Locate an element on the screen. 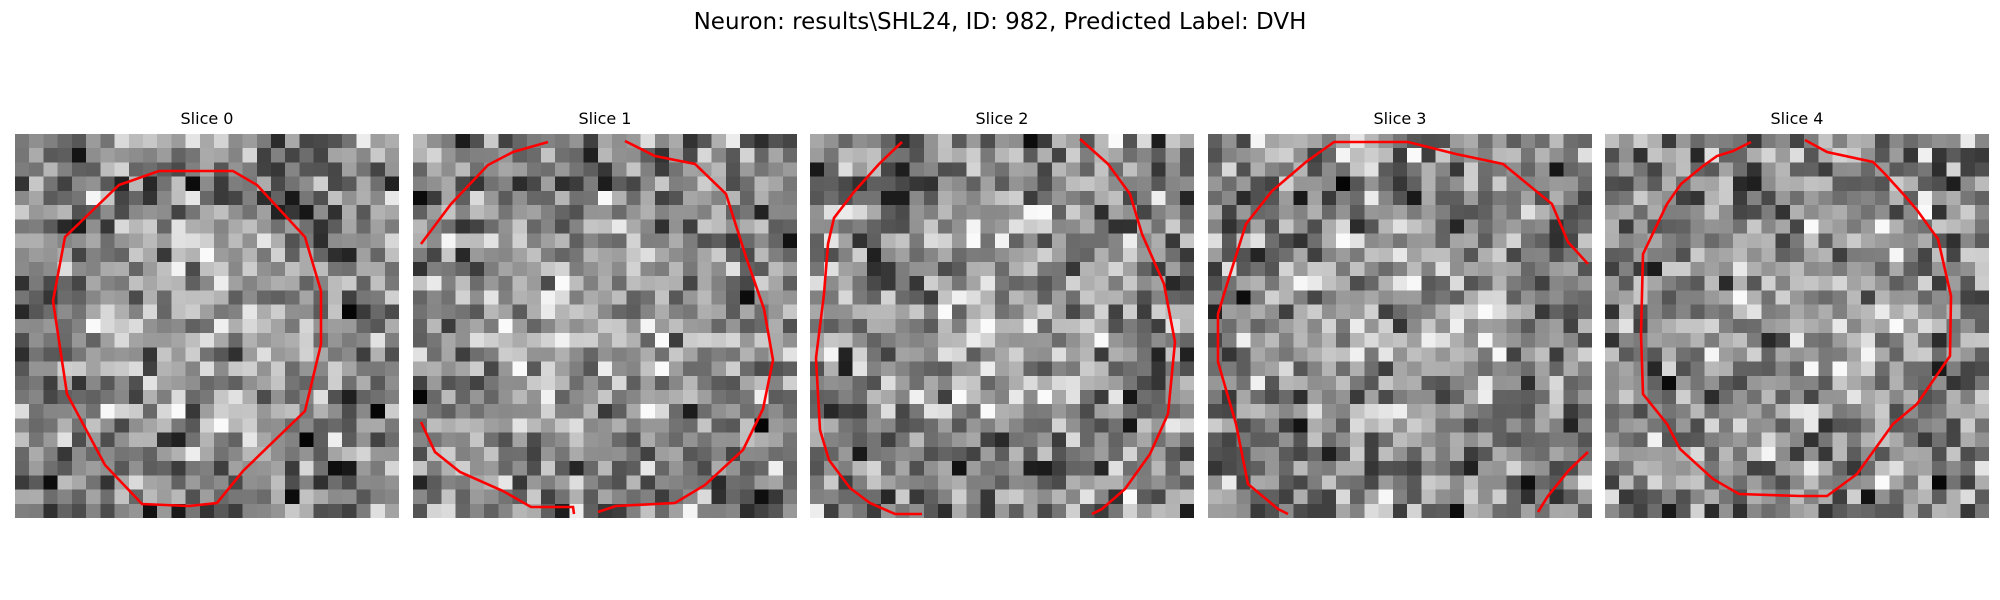 The height and width of the screenshot is (600, 2000). slice-0-title: Slice 0 is located at coordinates (207, 118).